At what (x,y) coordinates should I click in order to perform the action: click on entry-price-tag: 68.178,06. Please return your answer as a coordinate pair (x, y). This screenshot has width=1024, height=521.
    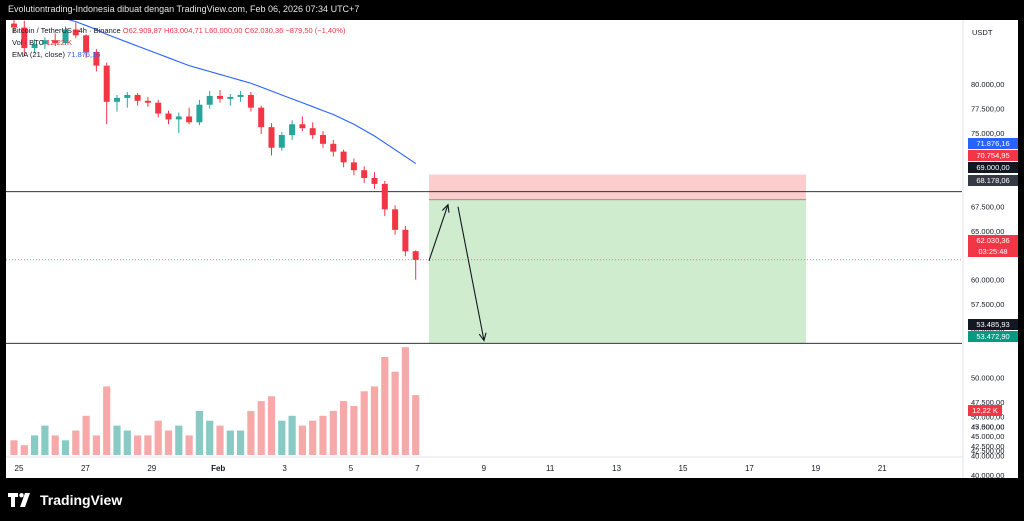
    Looking at the image, I should click on (993, 180).